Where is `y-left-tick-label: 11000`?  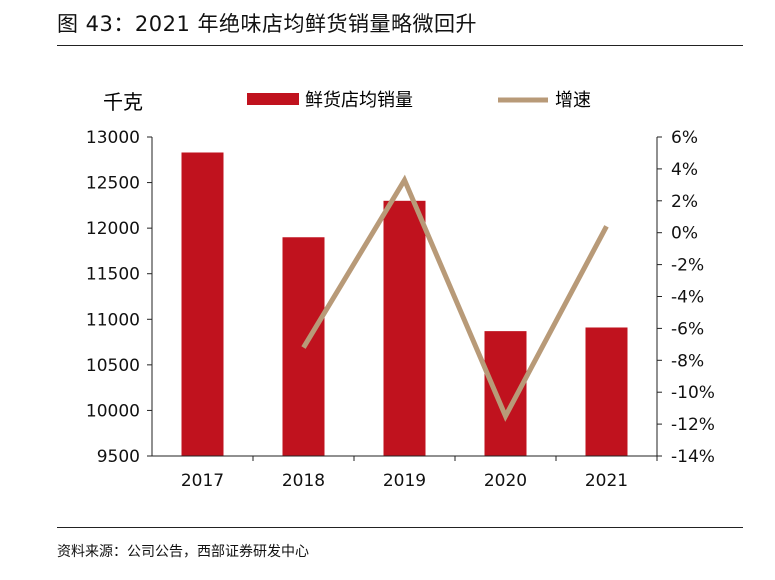
y-left-tick-label: 11000 is located at coordinates (113, 320).